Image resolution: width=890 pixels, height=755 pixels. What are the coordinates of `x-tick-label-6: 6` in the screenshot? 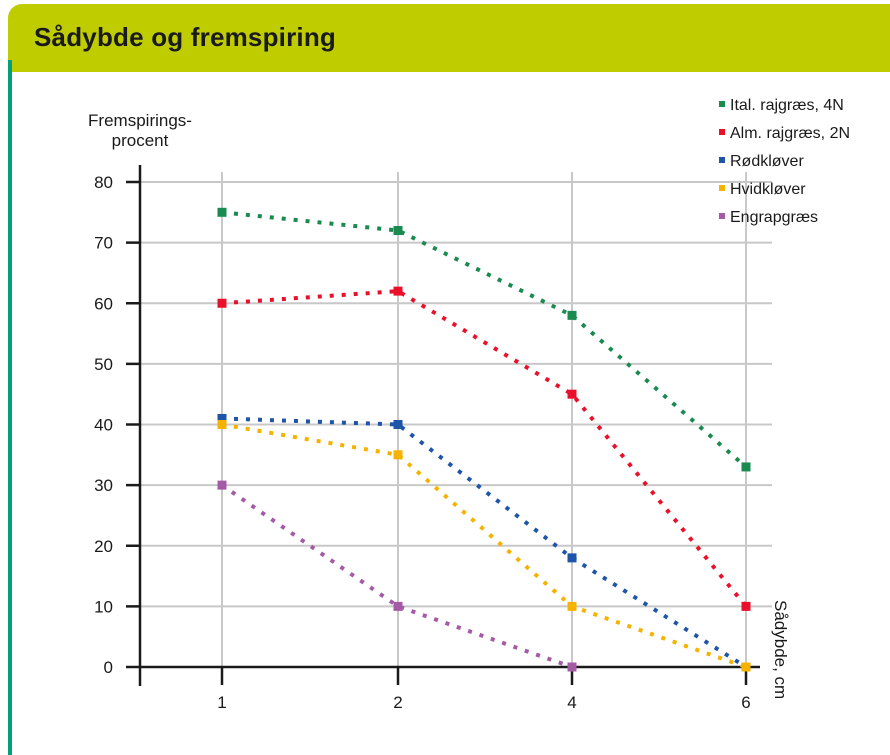 It's located at (745, 702).